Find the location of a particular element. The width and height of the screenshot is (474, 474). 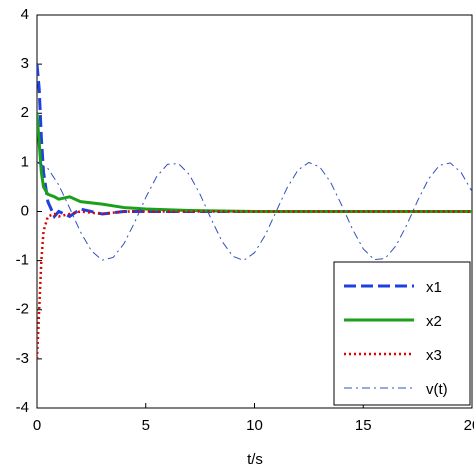

y-tick-label: -4 is located at coordinates (22, 407).